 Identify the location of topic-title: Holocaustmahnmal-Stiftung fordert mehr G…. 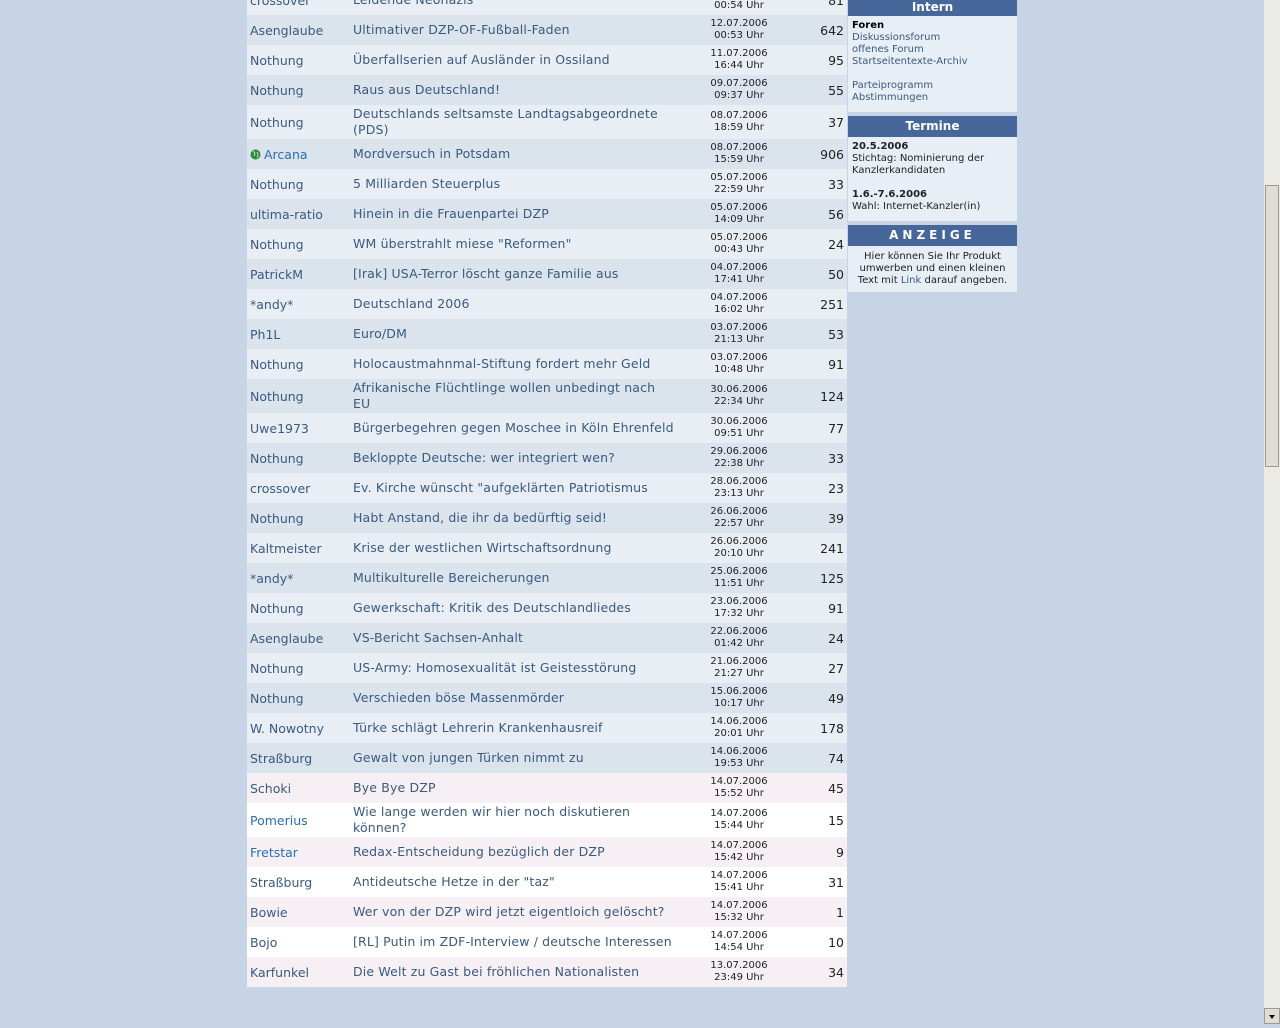
(502, 363).